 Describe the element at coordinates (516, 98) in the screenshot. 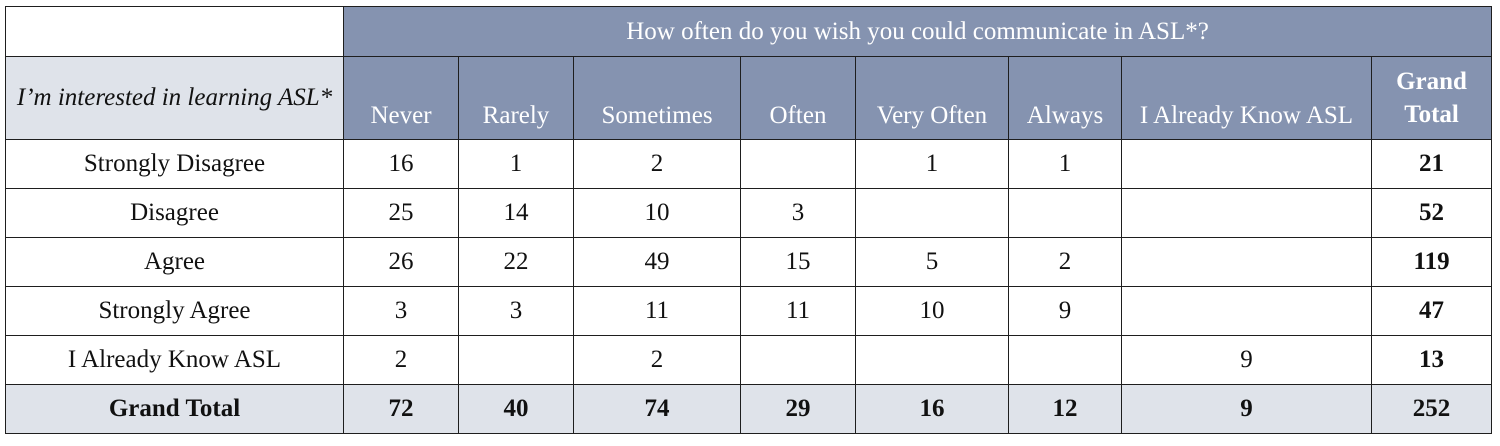

I see `column-header-rarely: Rarely` at that location.